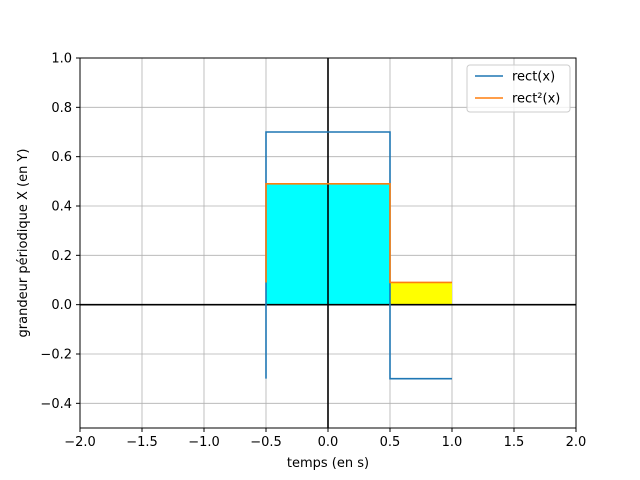  Describe the element at coordinates (80, 442) in the screenshot. I see `x-tick-label-0: −2.0` at that location.